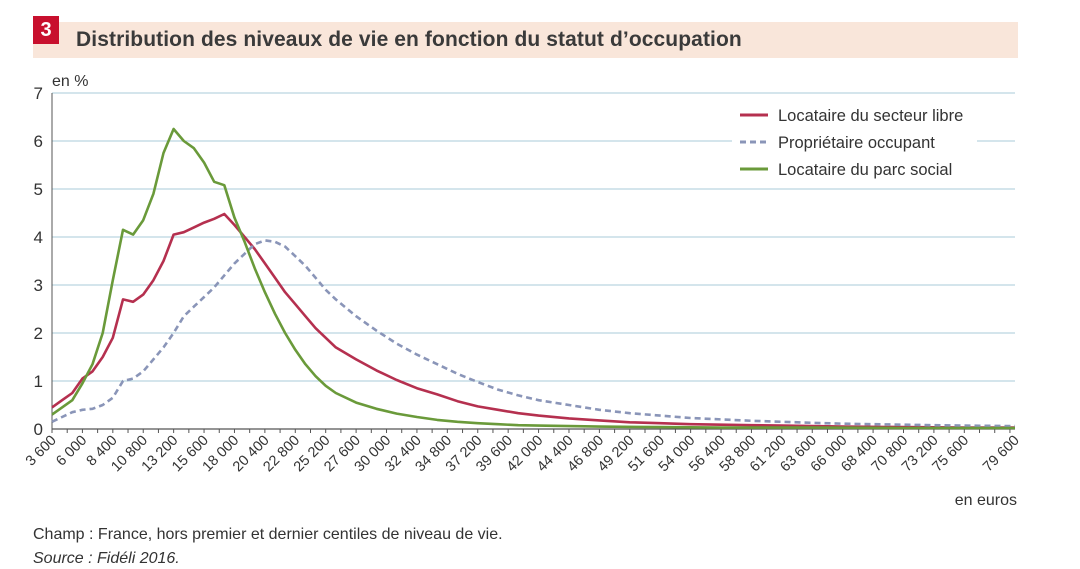  Describe the element at coordinates (38, 93) in the screenshot. I see `y-tick-label: 7` at that location.